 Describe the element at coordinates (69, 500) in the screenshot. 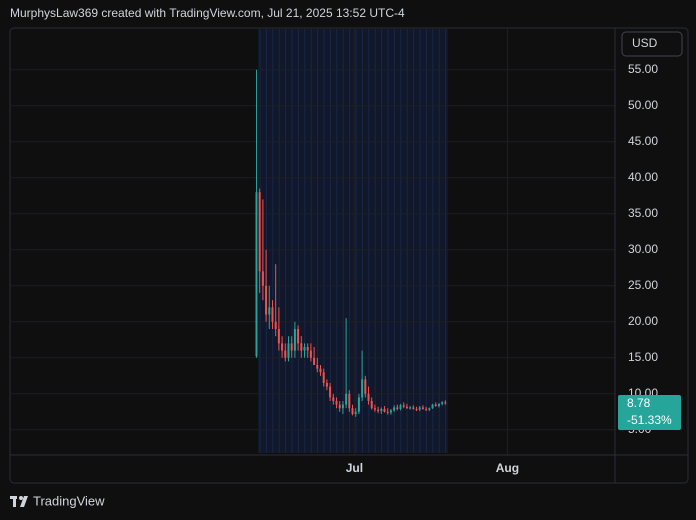

I see `footer-brand: TradingView` at that location.